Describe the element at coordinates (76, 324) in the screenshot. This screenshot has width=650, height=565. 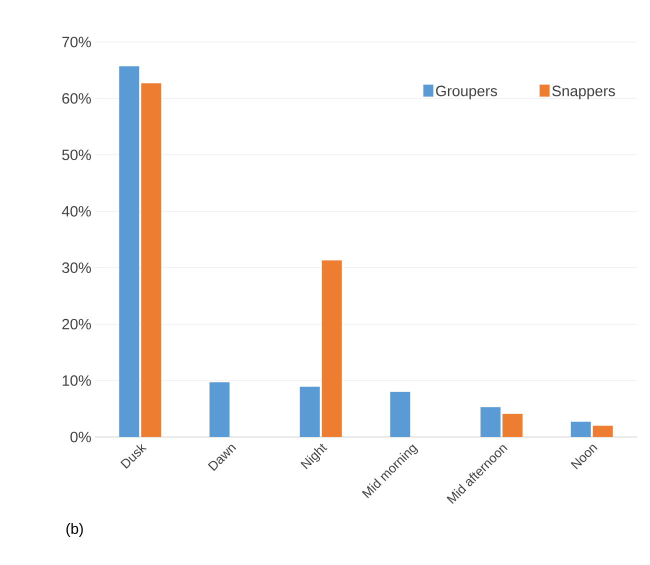
I see `y-tick-label: 20%` at that location.